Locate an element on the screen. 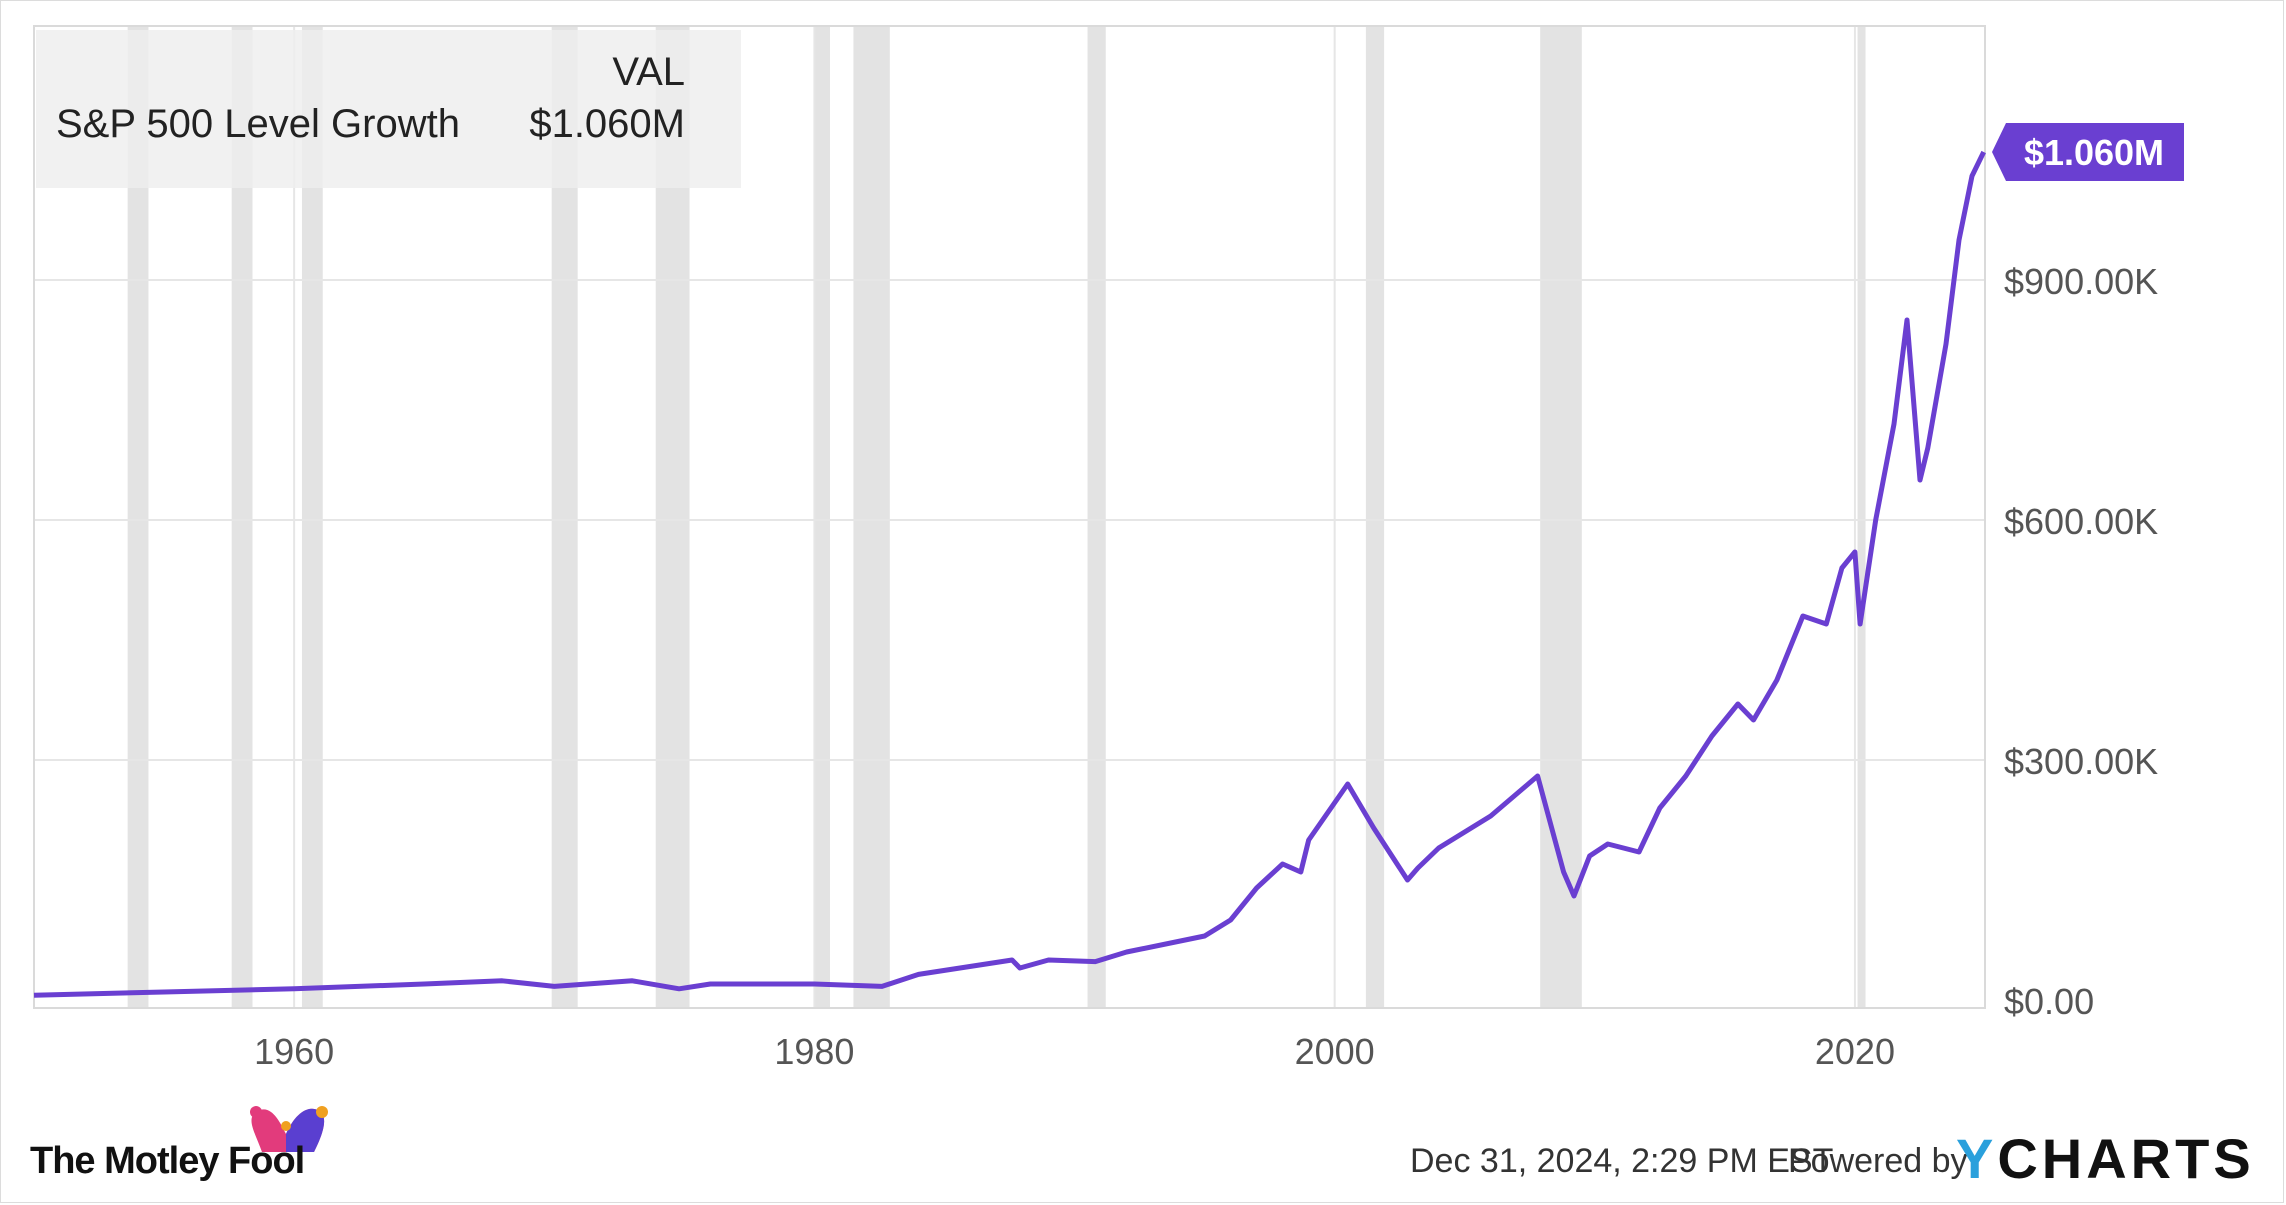 This screenshot has height=1205, width=2286. jester-hat-icon is located at coordinates (289, 1129).